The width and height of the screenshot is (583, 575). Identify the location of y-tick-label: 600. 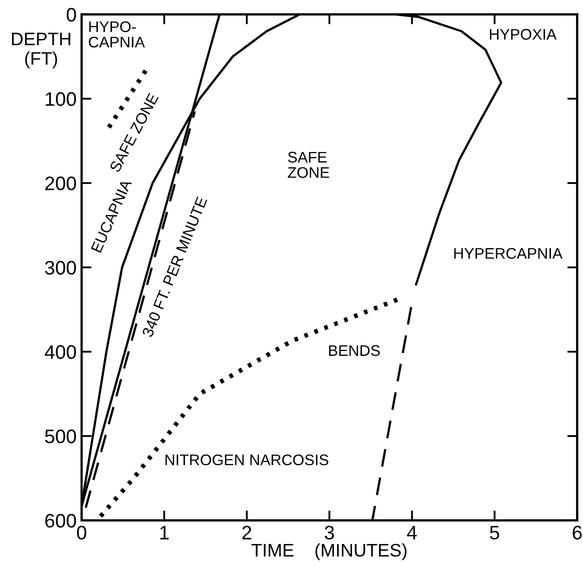
(60, 521).